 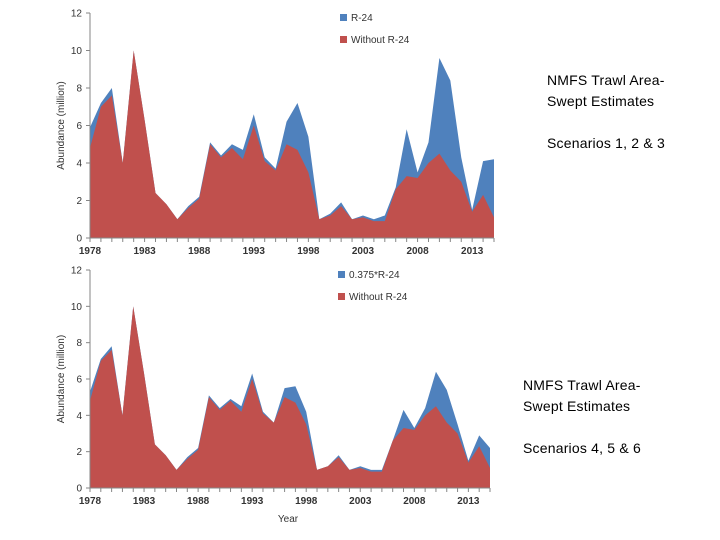 What do you see at coordinates (77, 51) in the screenshot?
I see `chart-0-y-tick-label: 10` at bounding box center [77, 51].